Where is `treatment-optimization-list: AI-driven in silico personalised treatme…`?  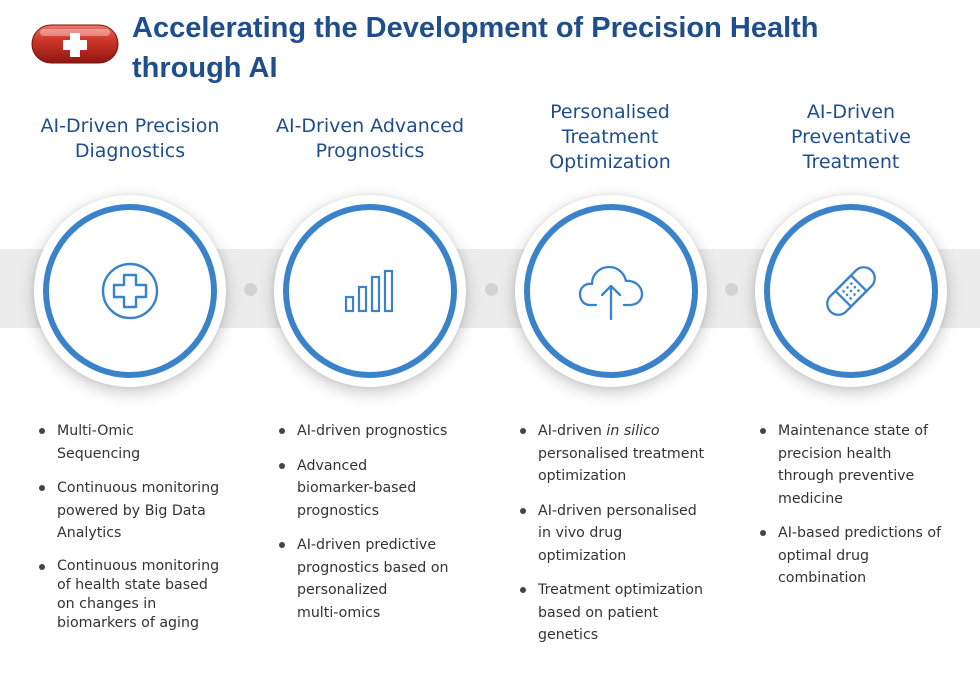
treatment-optimization-list: AI-driven in silico personalised treatme… is located at coordinates (622, 539).